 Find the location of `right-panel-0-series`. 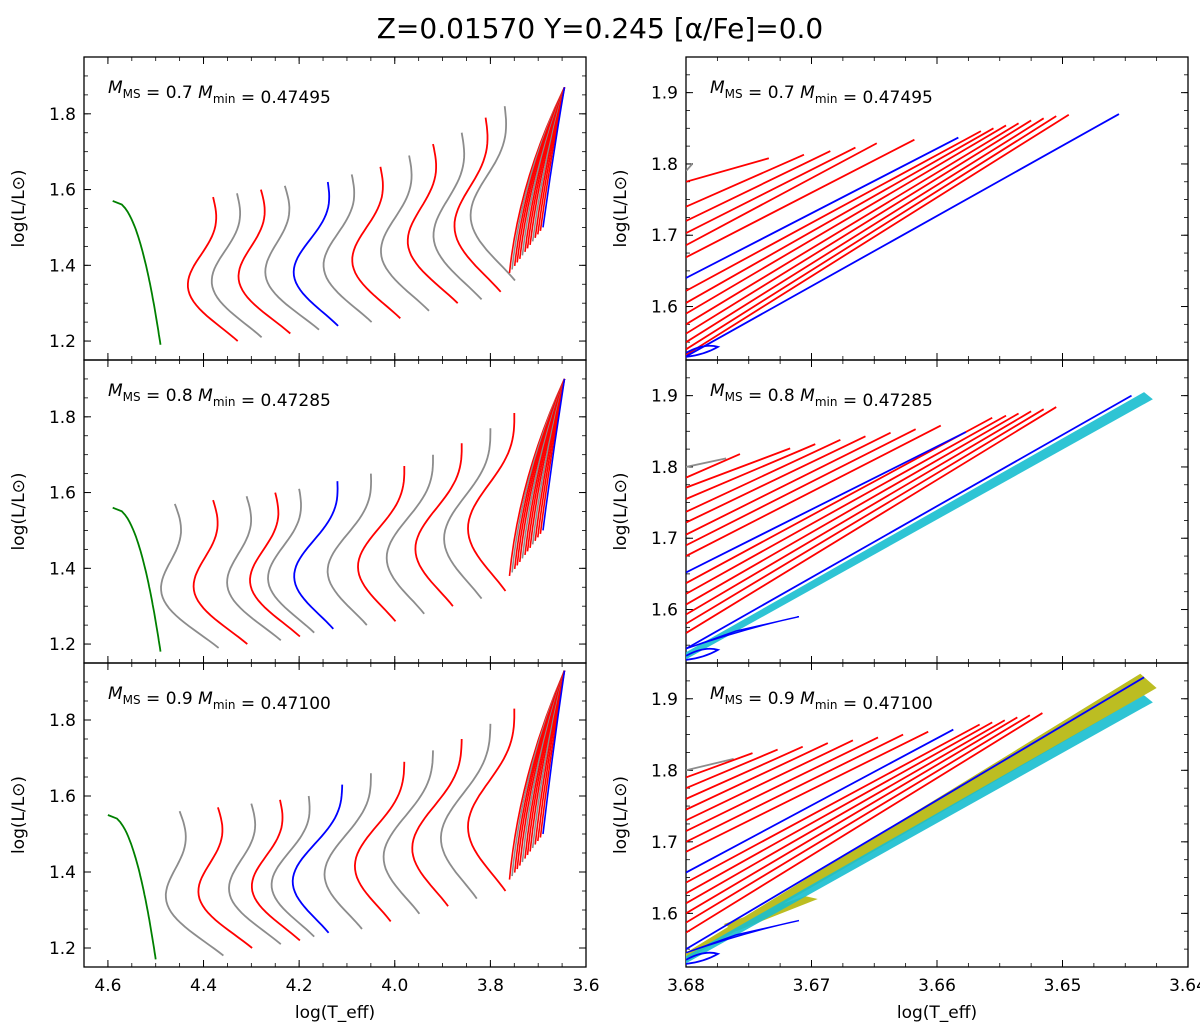

right-panel-0-series is located at coordinates (903, 235).